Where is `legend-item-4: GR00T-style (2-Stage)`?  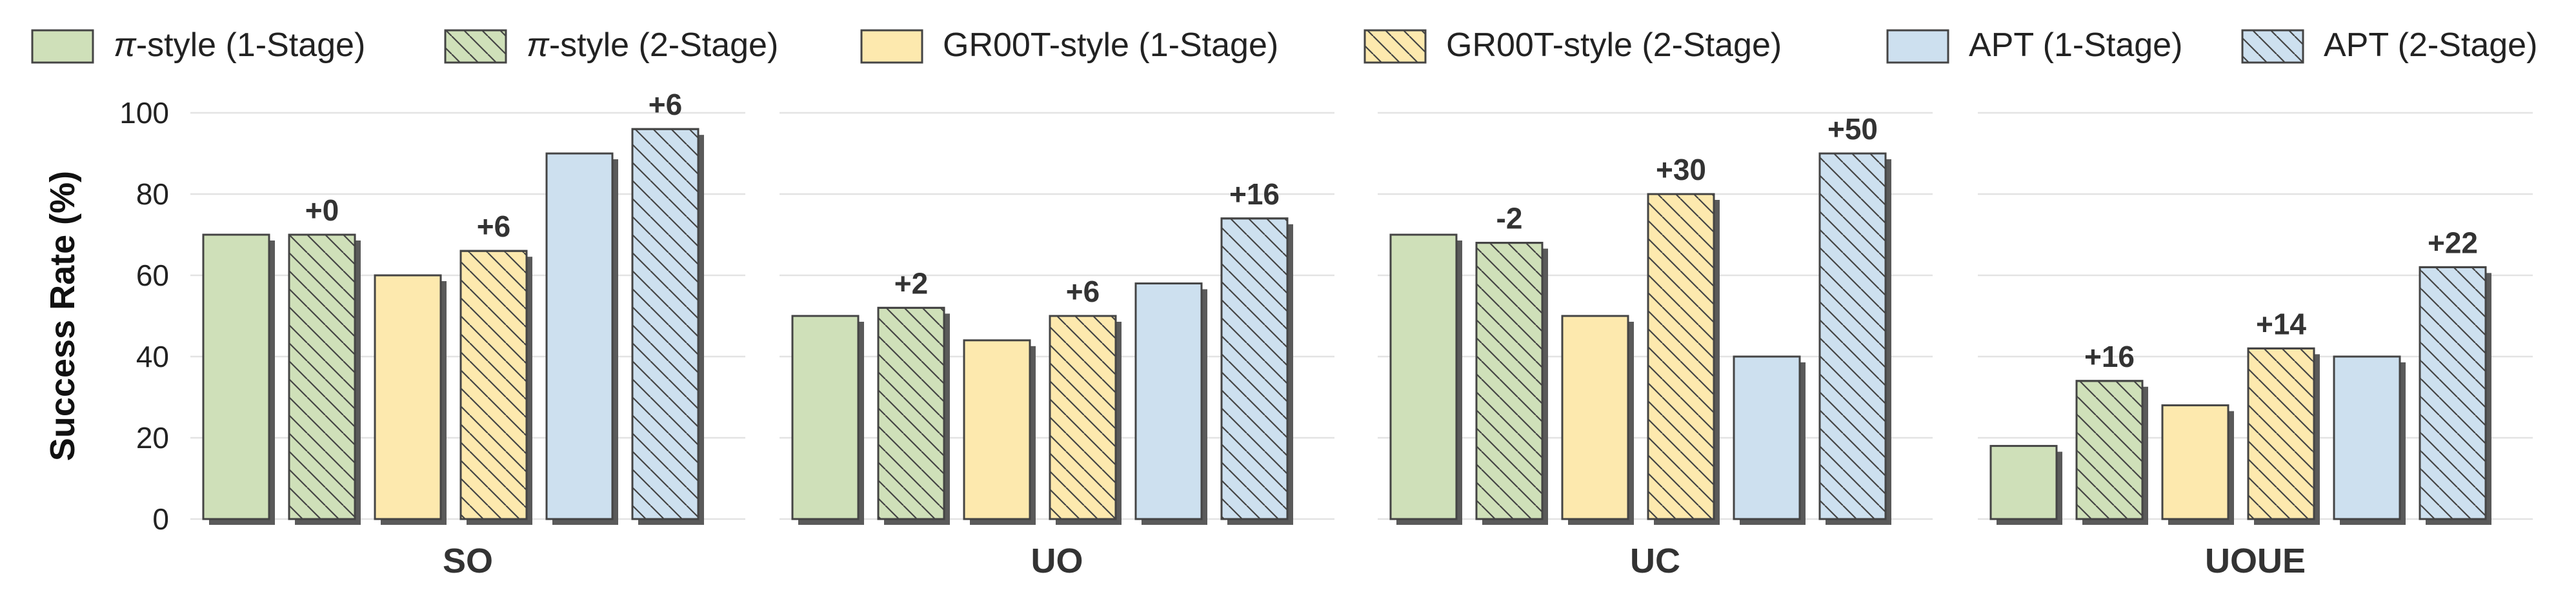 legend-item-4: GR00T-style (2-Stage) is located at coordinates (1572, 45).